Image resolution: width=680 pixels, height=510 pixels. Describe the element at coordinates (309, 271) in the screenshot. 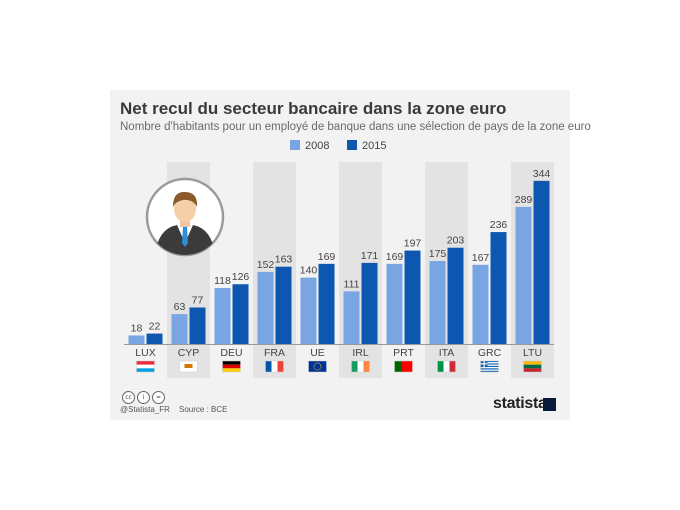

I see `bar-value-label: 140` at that location.